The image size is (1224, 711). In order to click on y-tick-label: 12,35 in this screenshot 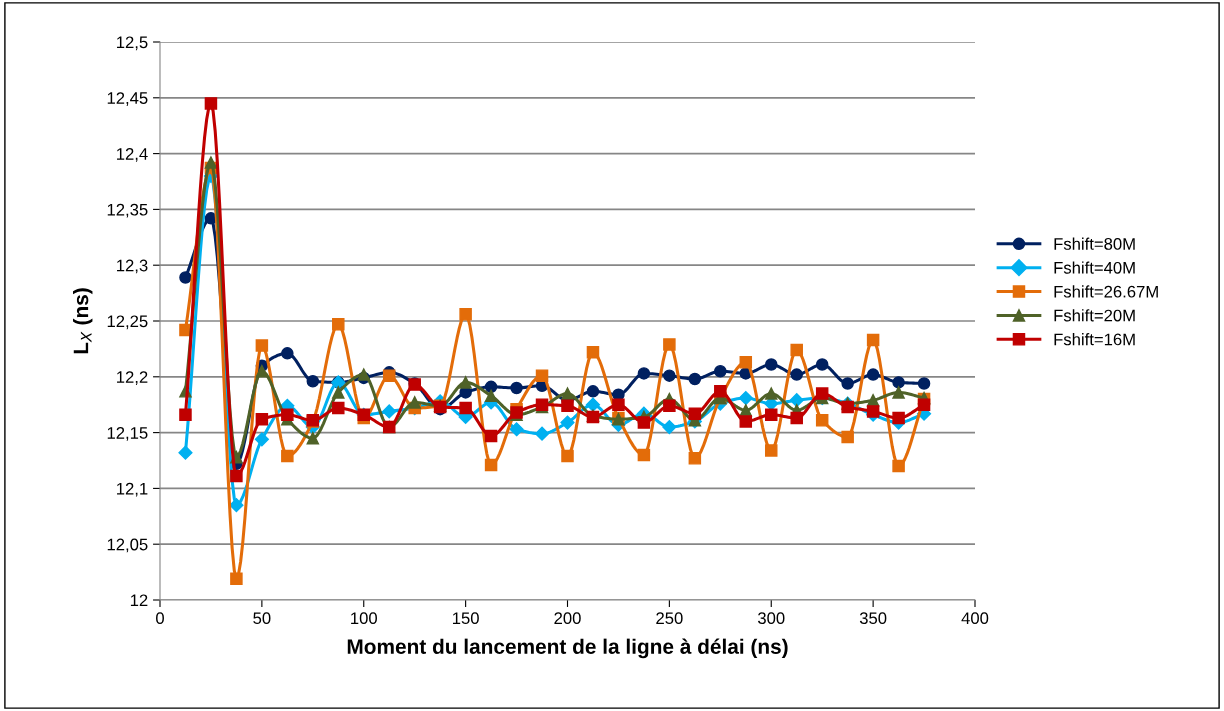, I will do `click(127, 210)`.